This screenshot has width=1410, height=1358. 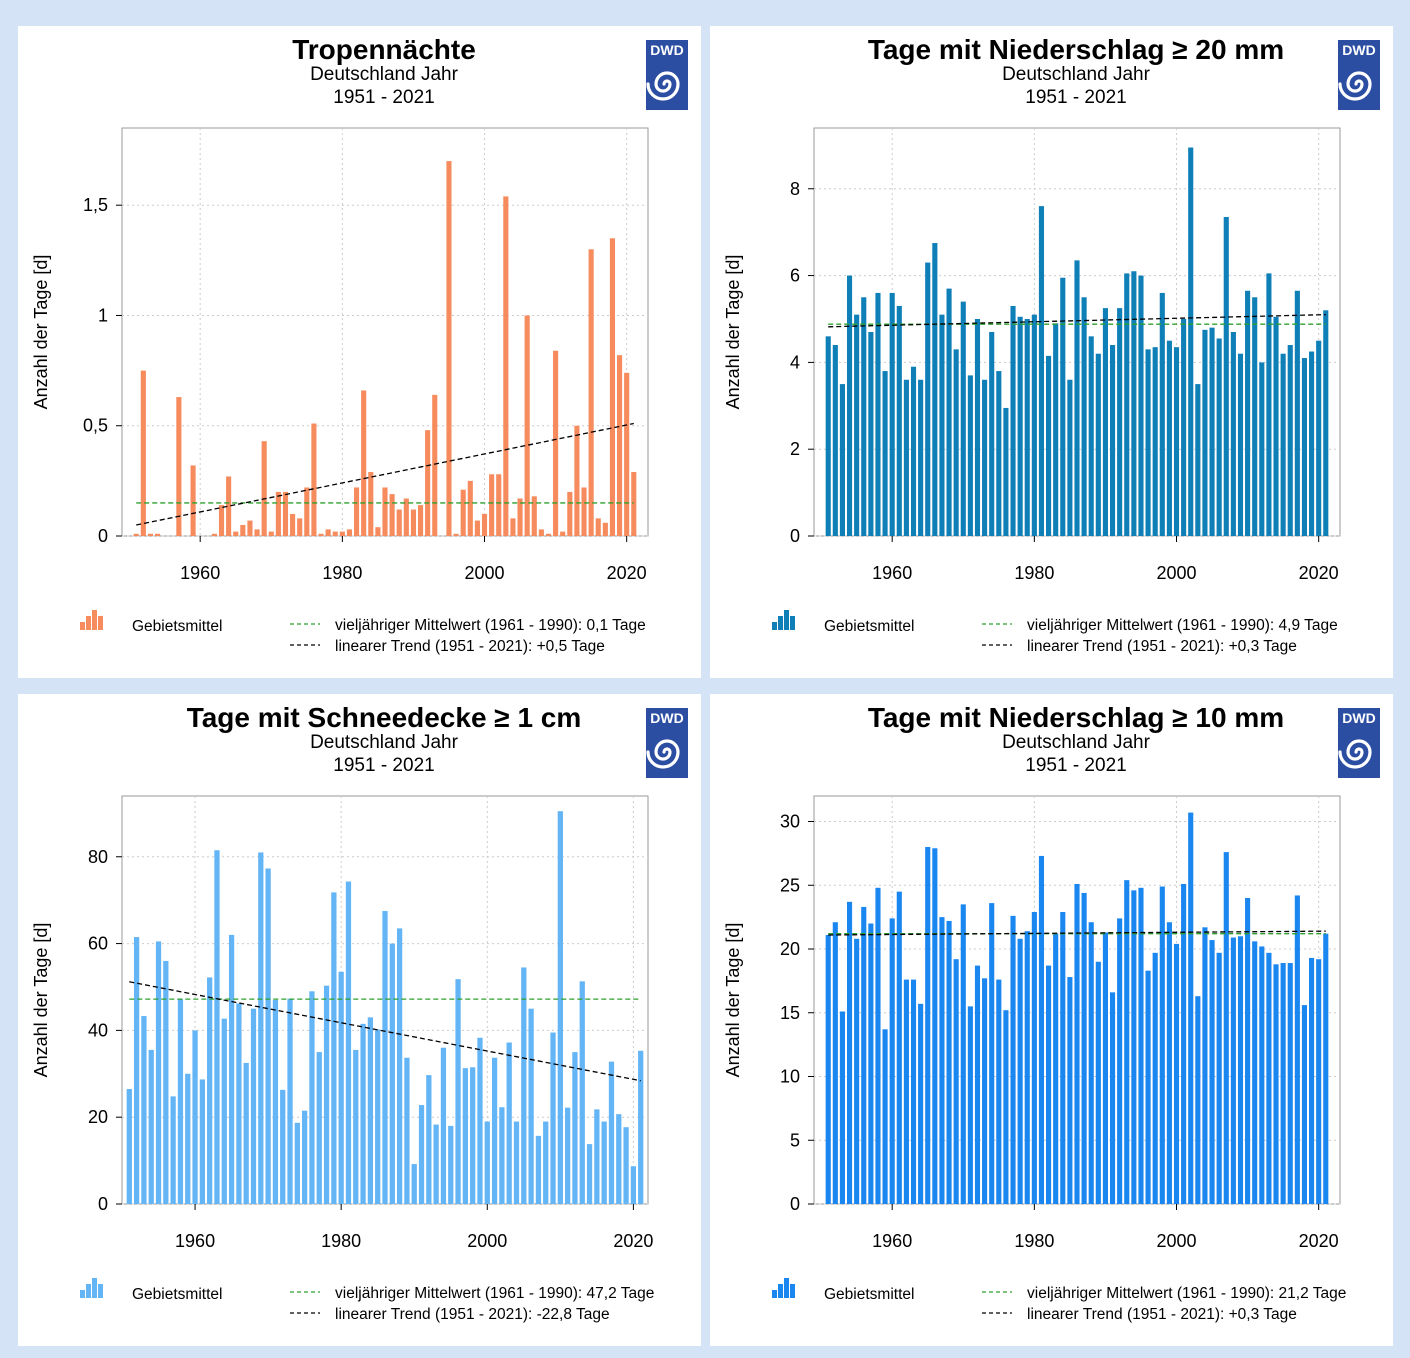 What do you see at coordinates (1226, 376) in the screenshot?
I see `bar-2007` at bounding box center [1226, 376].